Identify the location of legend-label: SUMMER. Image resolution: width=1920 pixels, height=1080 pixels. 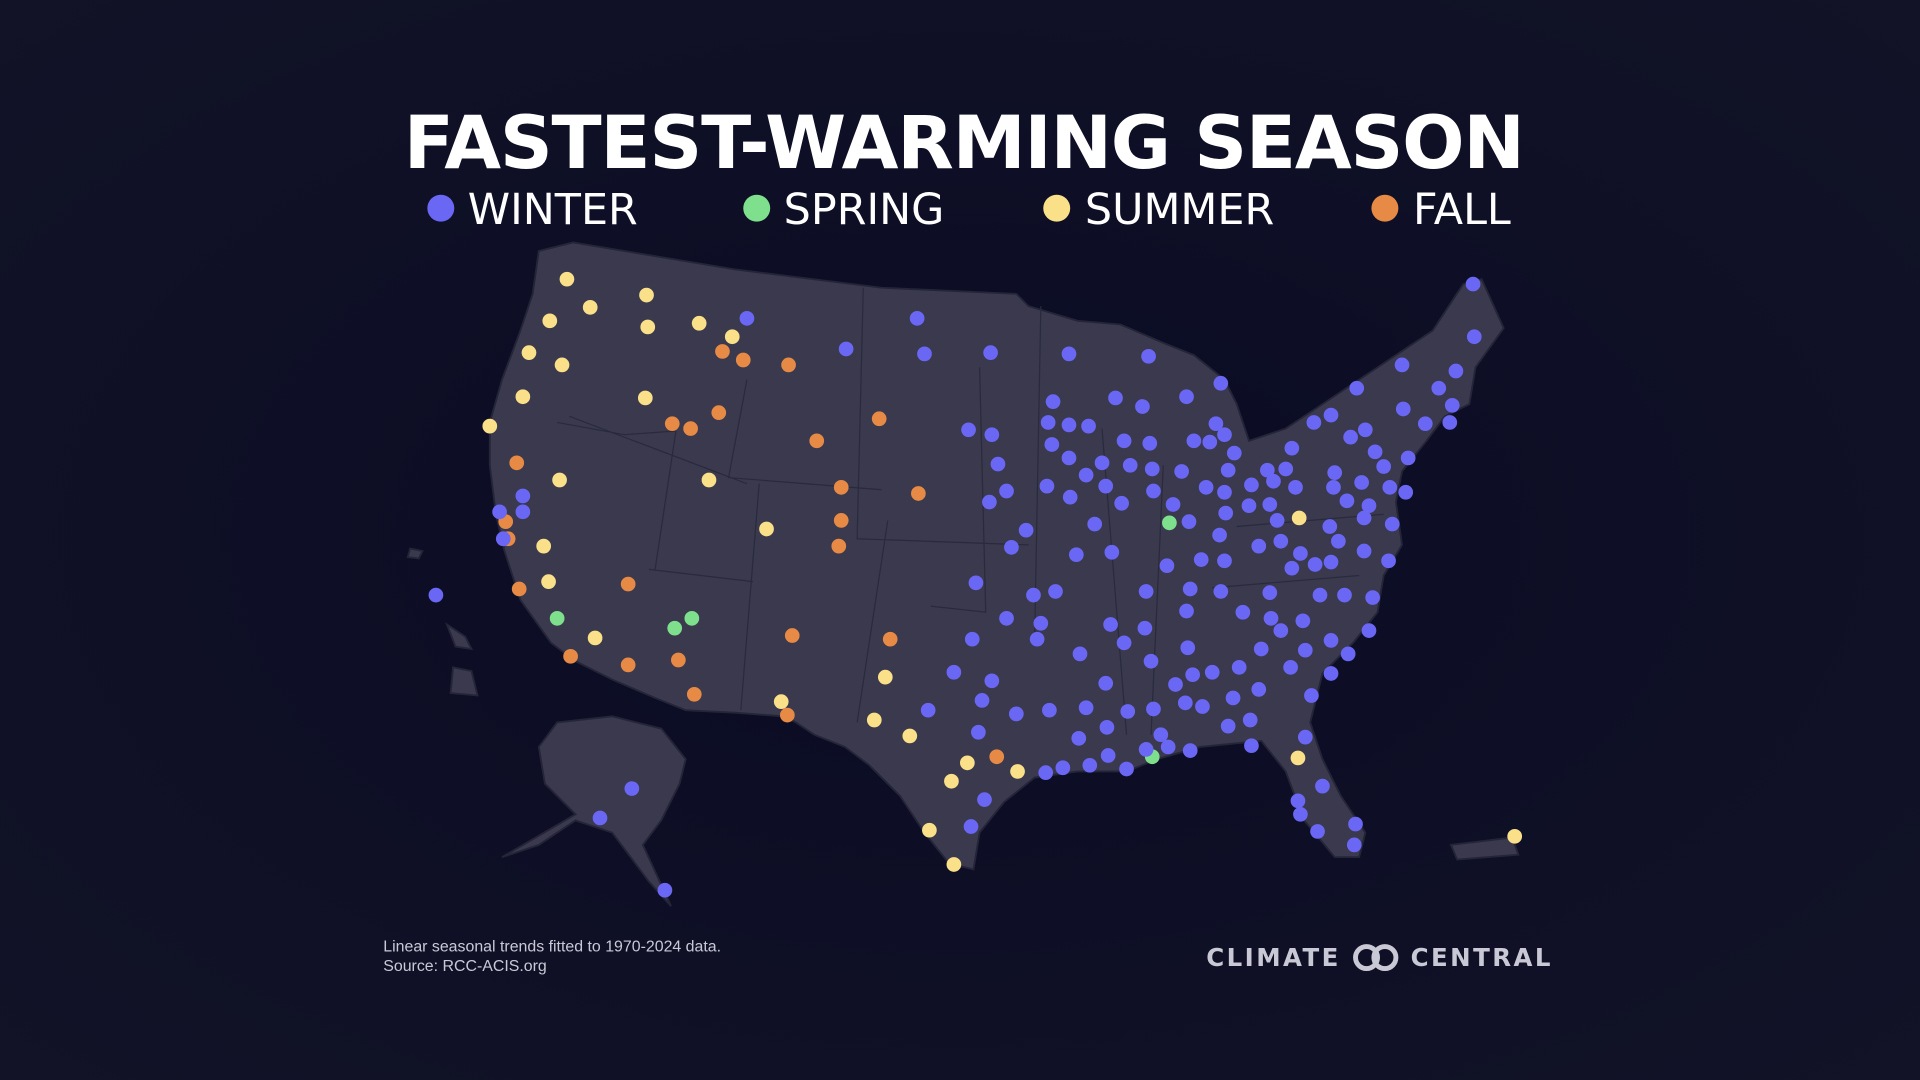
(1179, 210).